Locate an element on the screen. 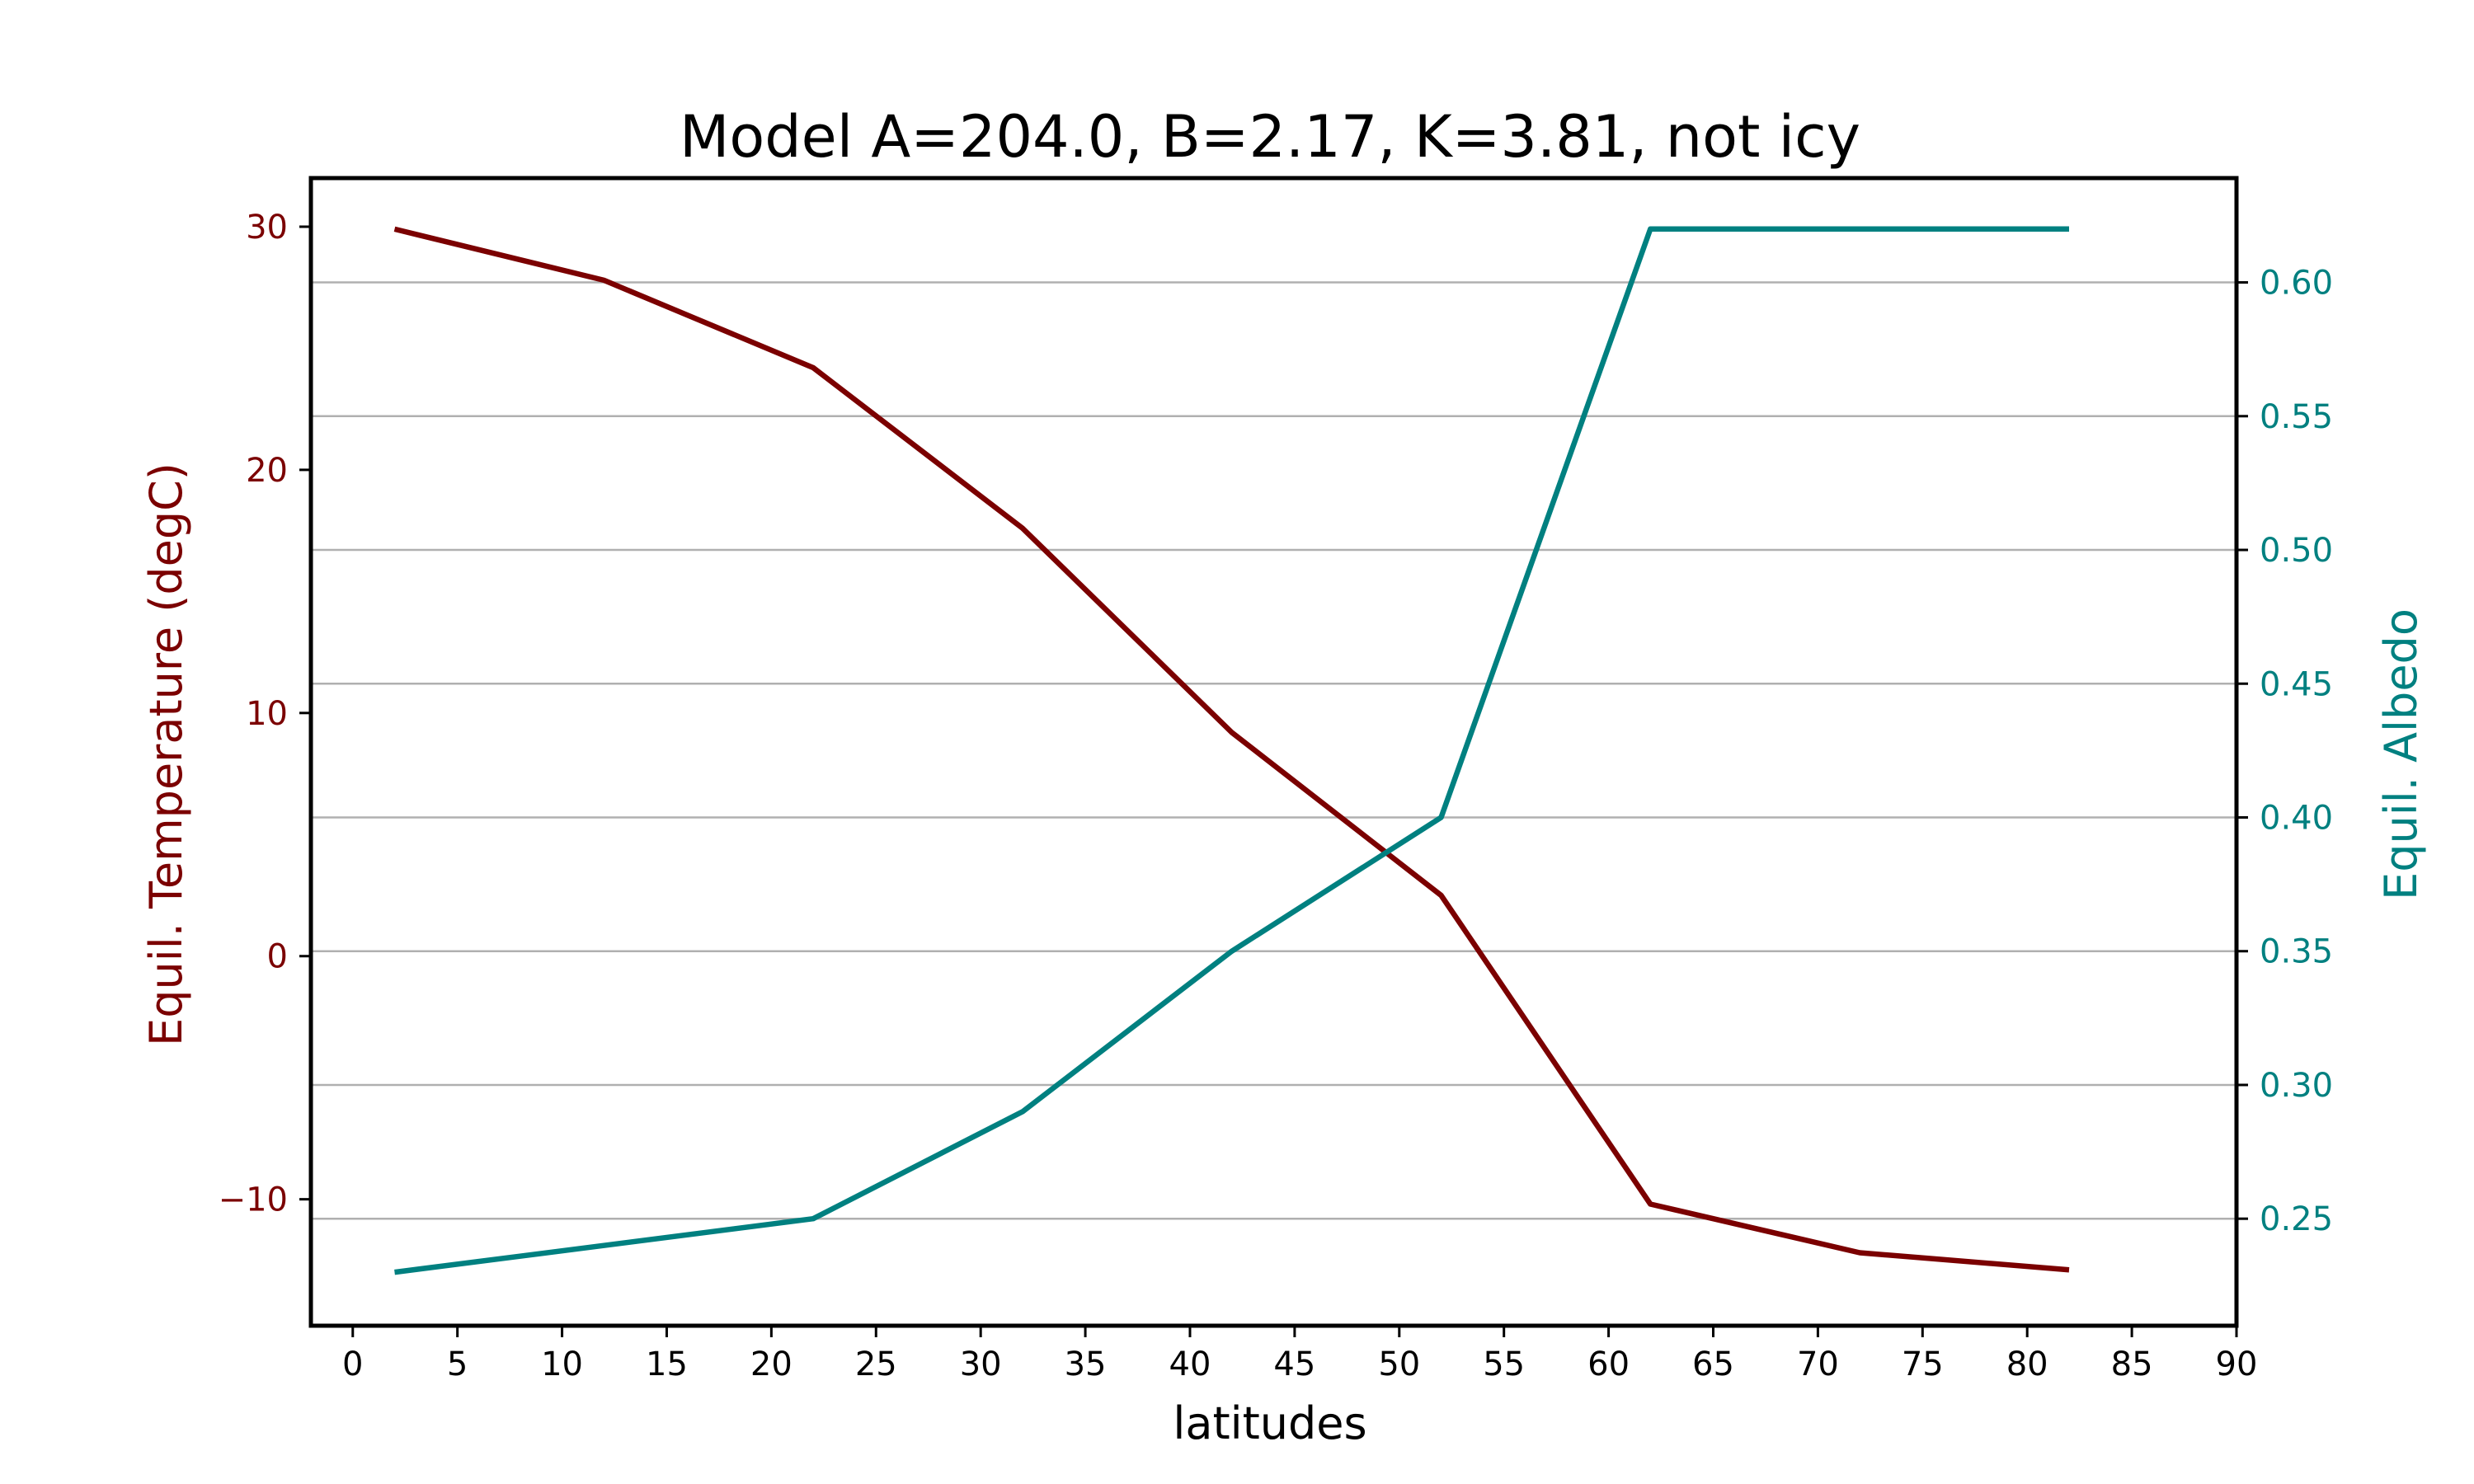  y-right-tick-label: 0.40 is located at coordinates (2296, 818).